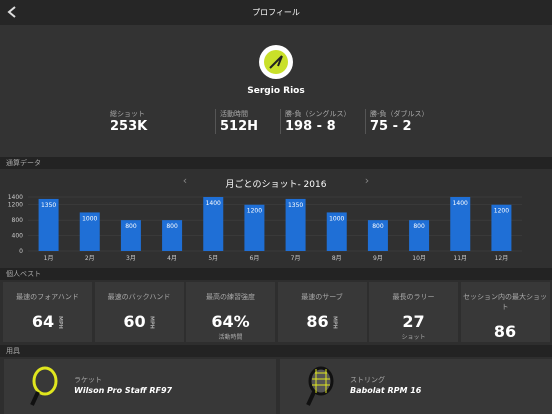 The image size is (552, 414). I want to click on best-tile: 最高の練習強度 64% 活動時間, so click(230, 312).